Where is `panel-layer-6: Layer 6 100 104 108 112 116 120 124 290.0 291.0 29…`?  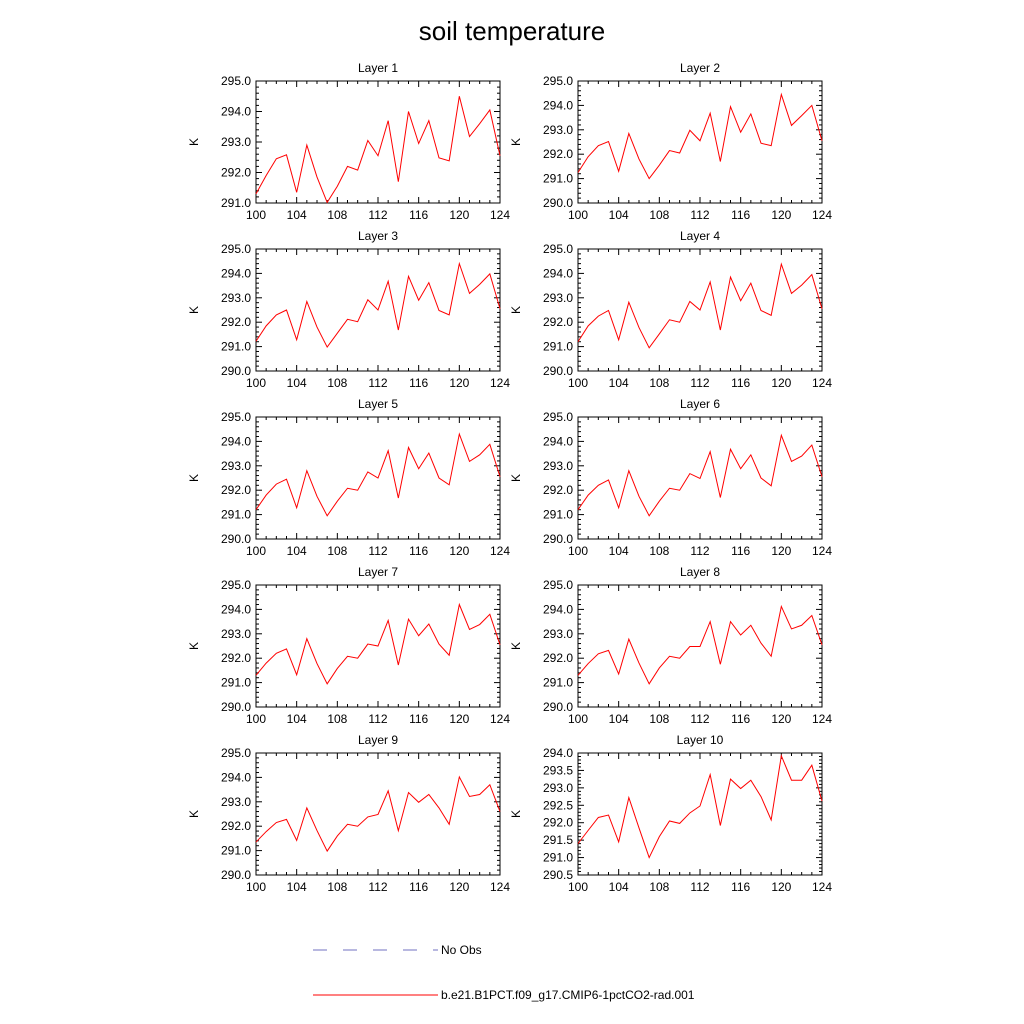 panel-layer-6: Layer 6 100 104 108 112 116 120 124 290.0 291.0 29… is located at coordinates (670, 477).